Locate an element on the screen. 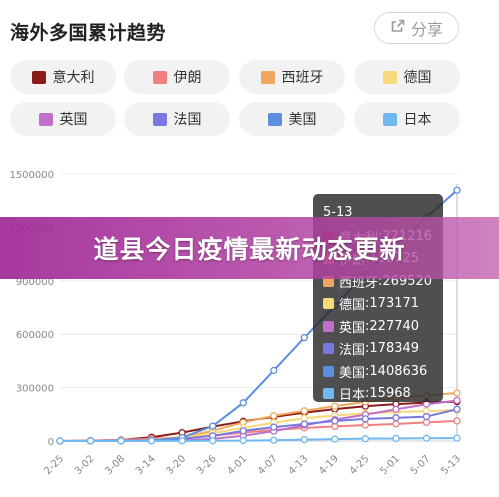  legend-item-1: 伊朗 is located at coordinates (177, 77).